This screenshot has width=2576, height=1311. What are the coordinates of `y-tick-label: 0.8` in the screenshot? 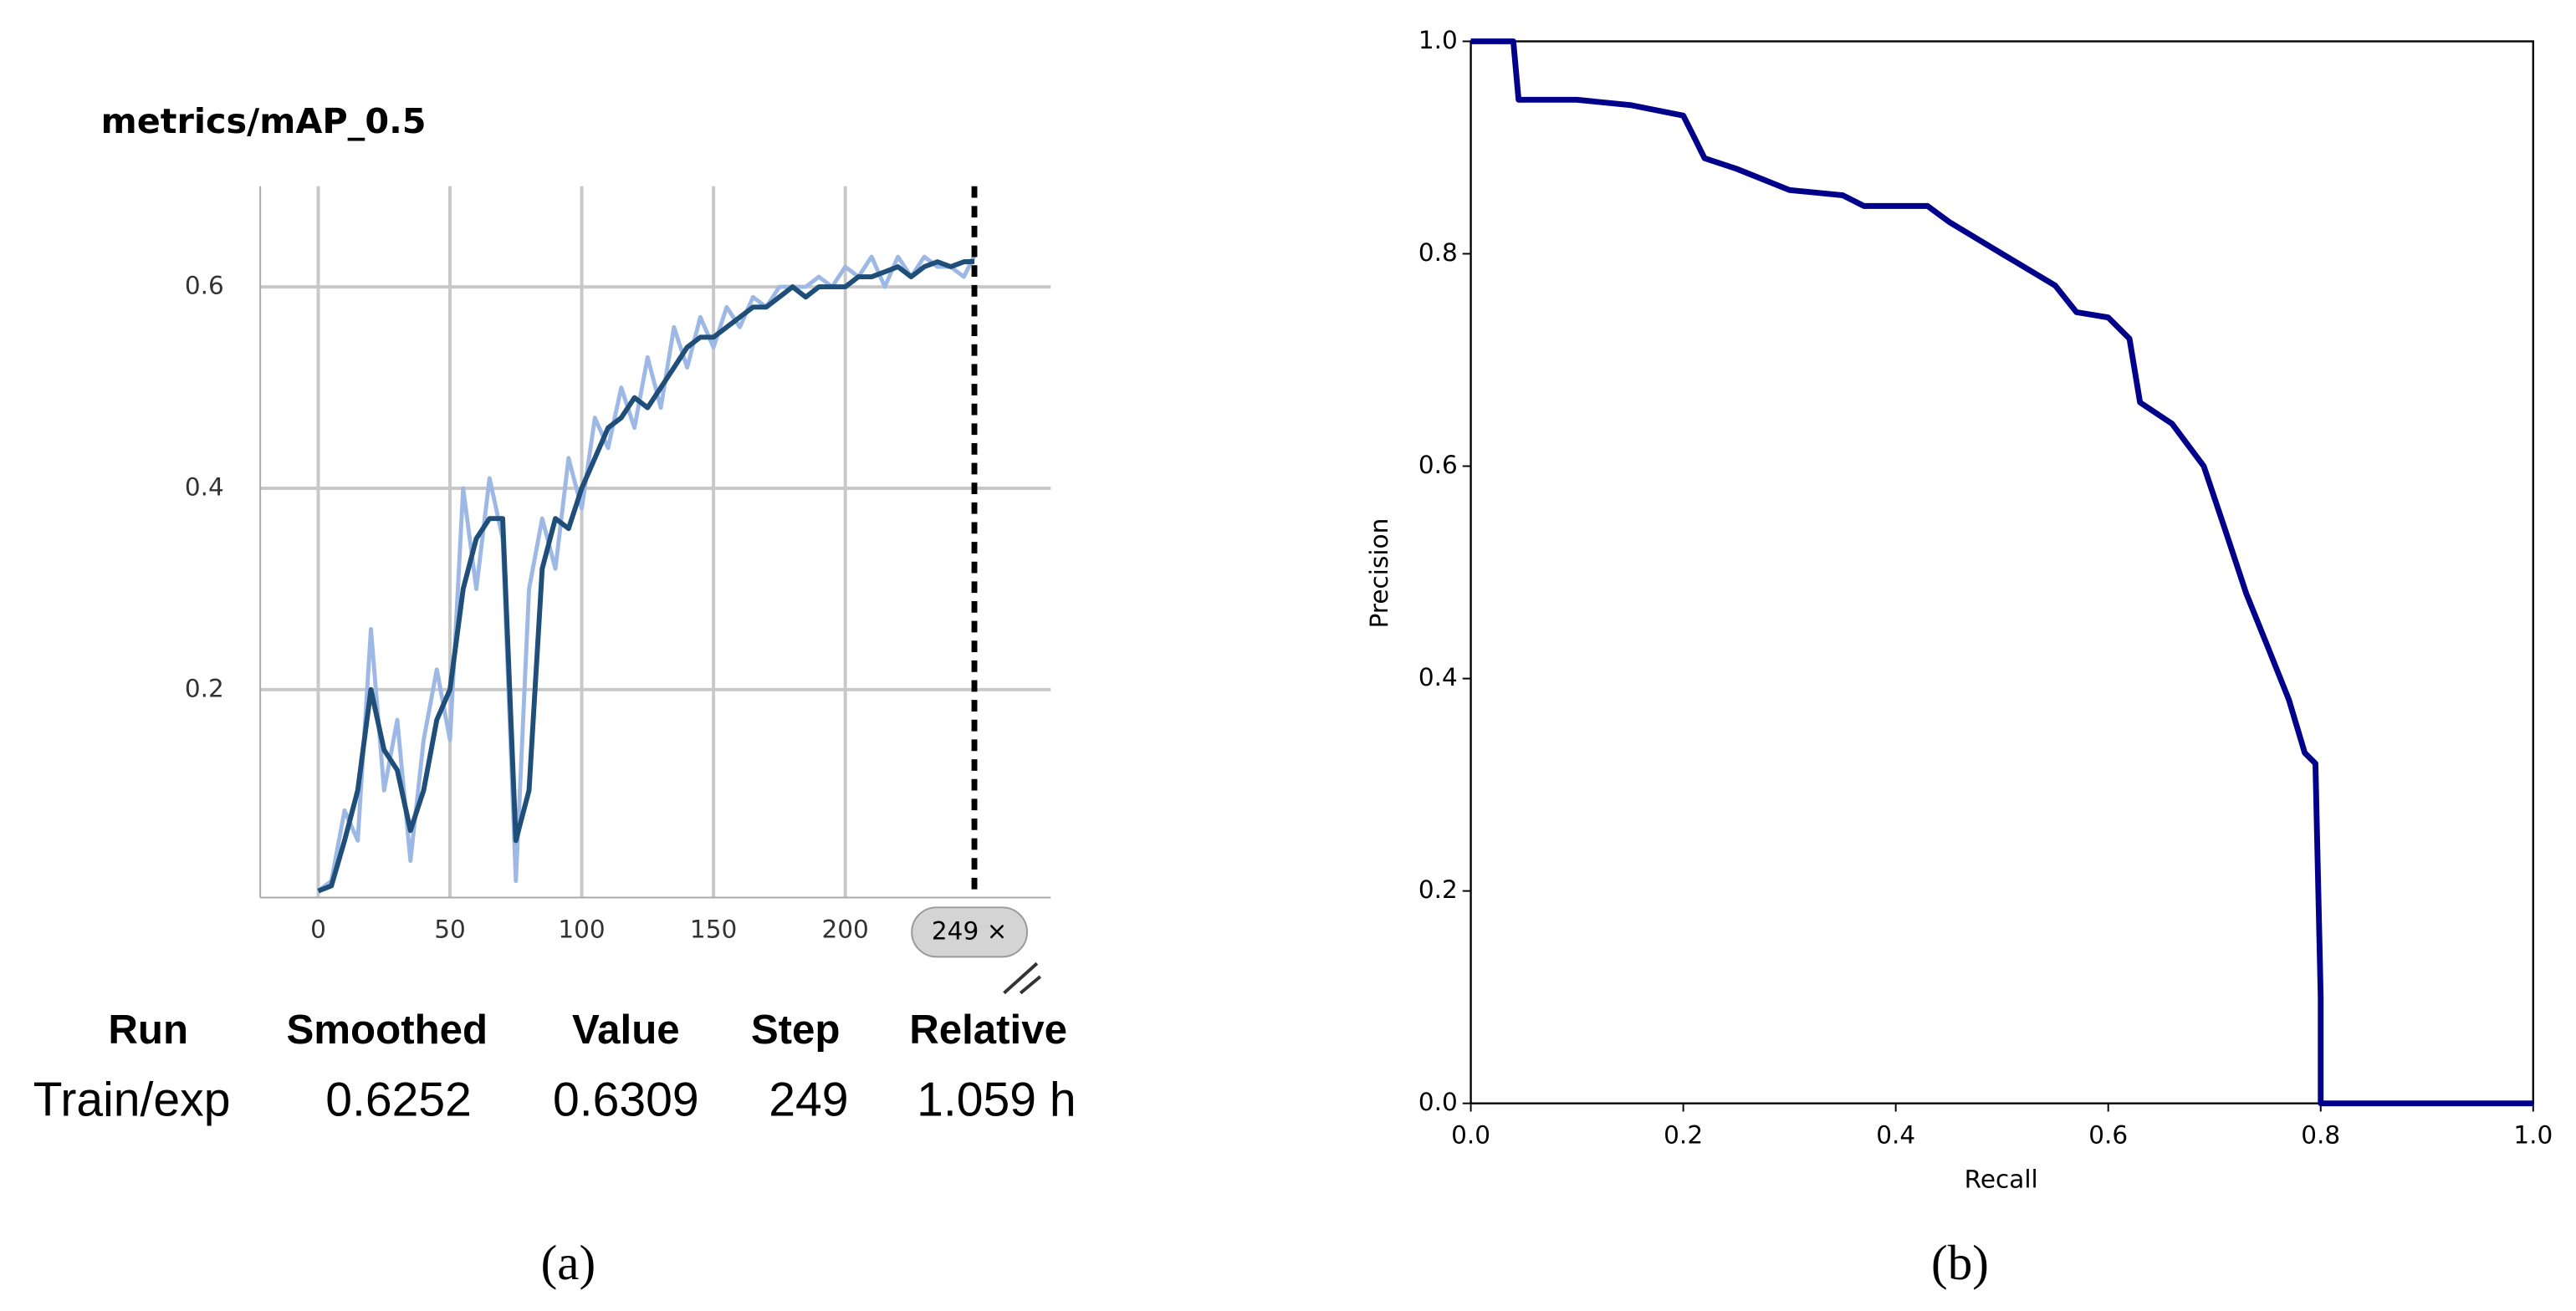 It's located at (1438, 252).